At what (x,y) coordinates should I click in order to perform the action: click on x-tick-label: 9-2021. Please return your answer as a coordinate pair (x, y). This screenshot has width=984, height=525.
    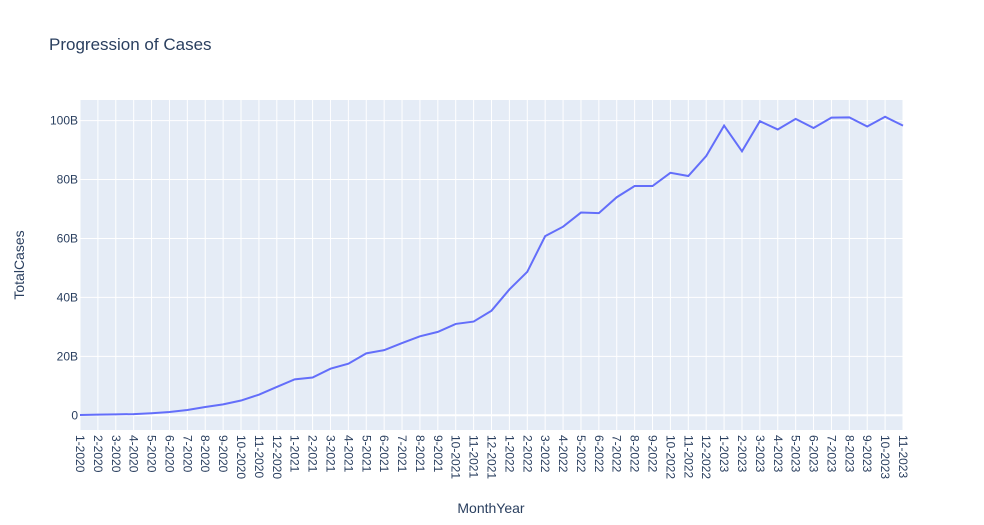
    Looking at the image, I should click on (438, 454).